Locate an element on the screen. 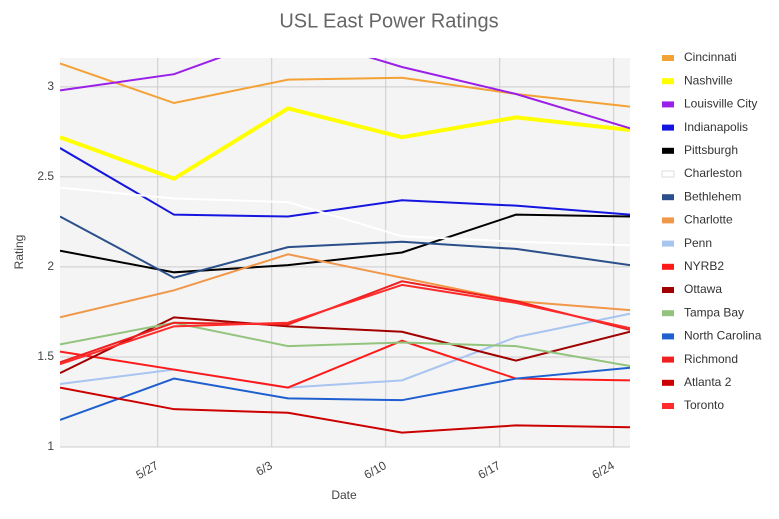 The image size is (779, 519). legend-label: Penn is located at coordinates (698, 243).